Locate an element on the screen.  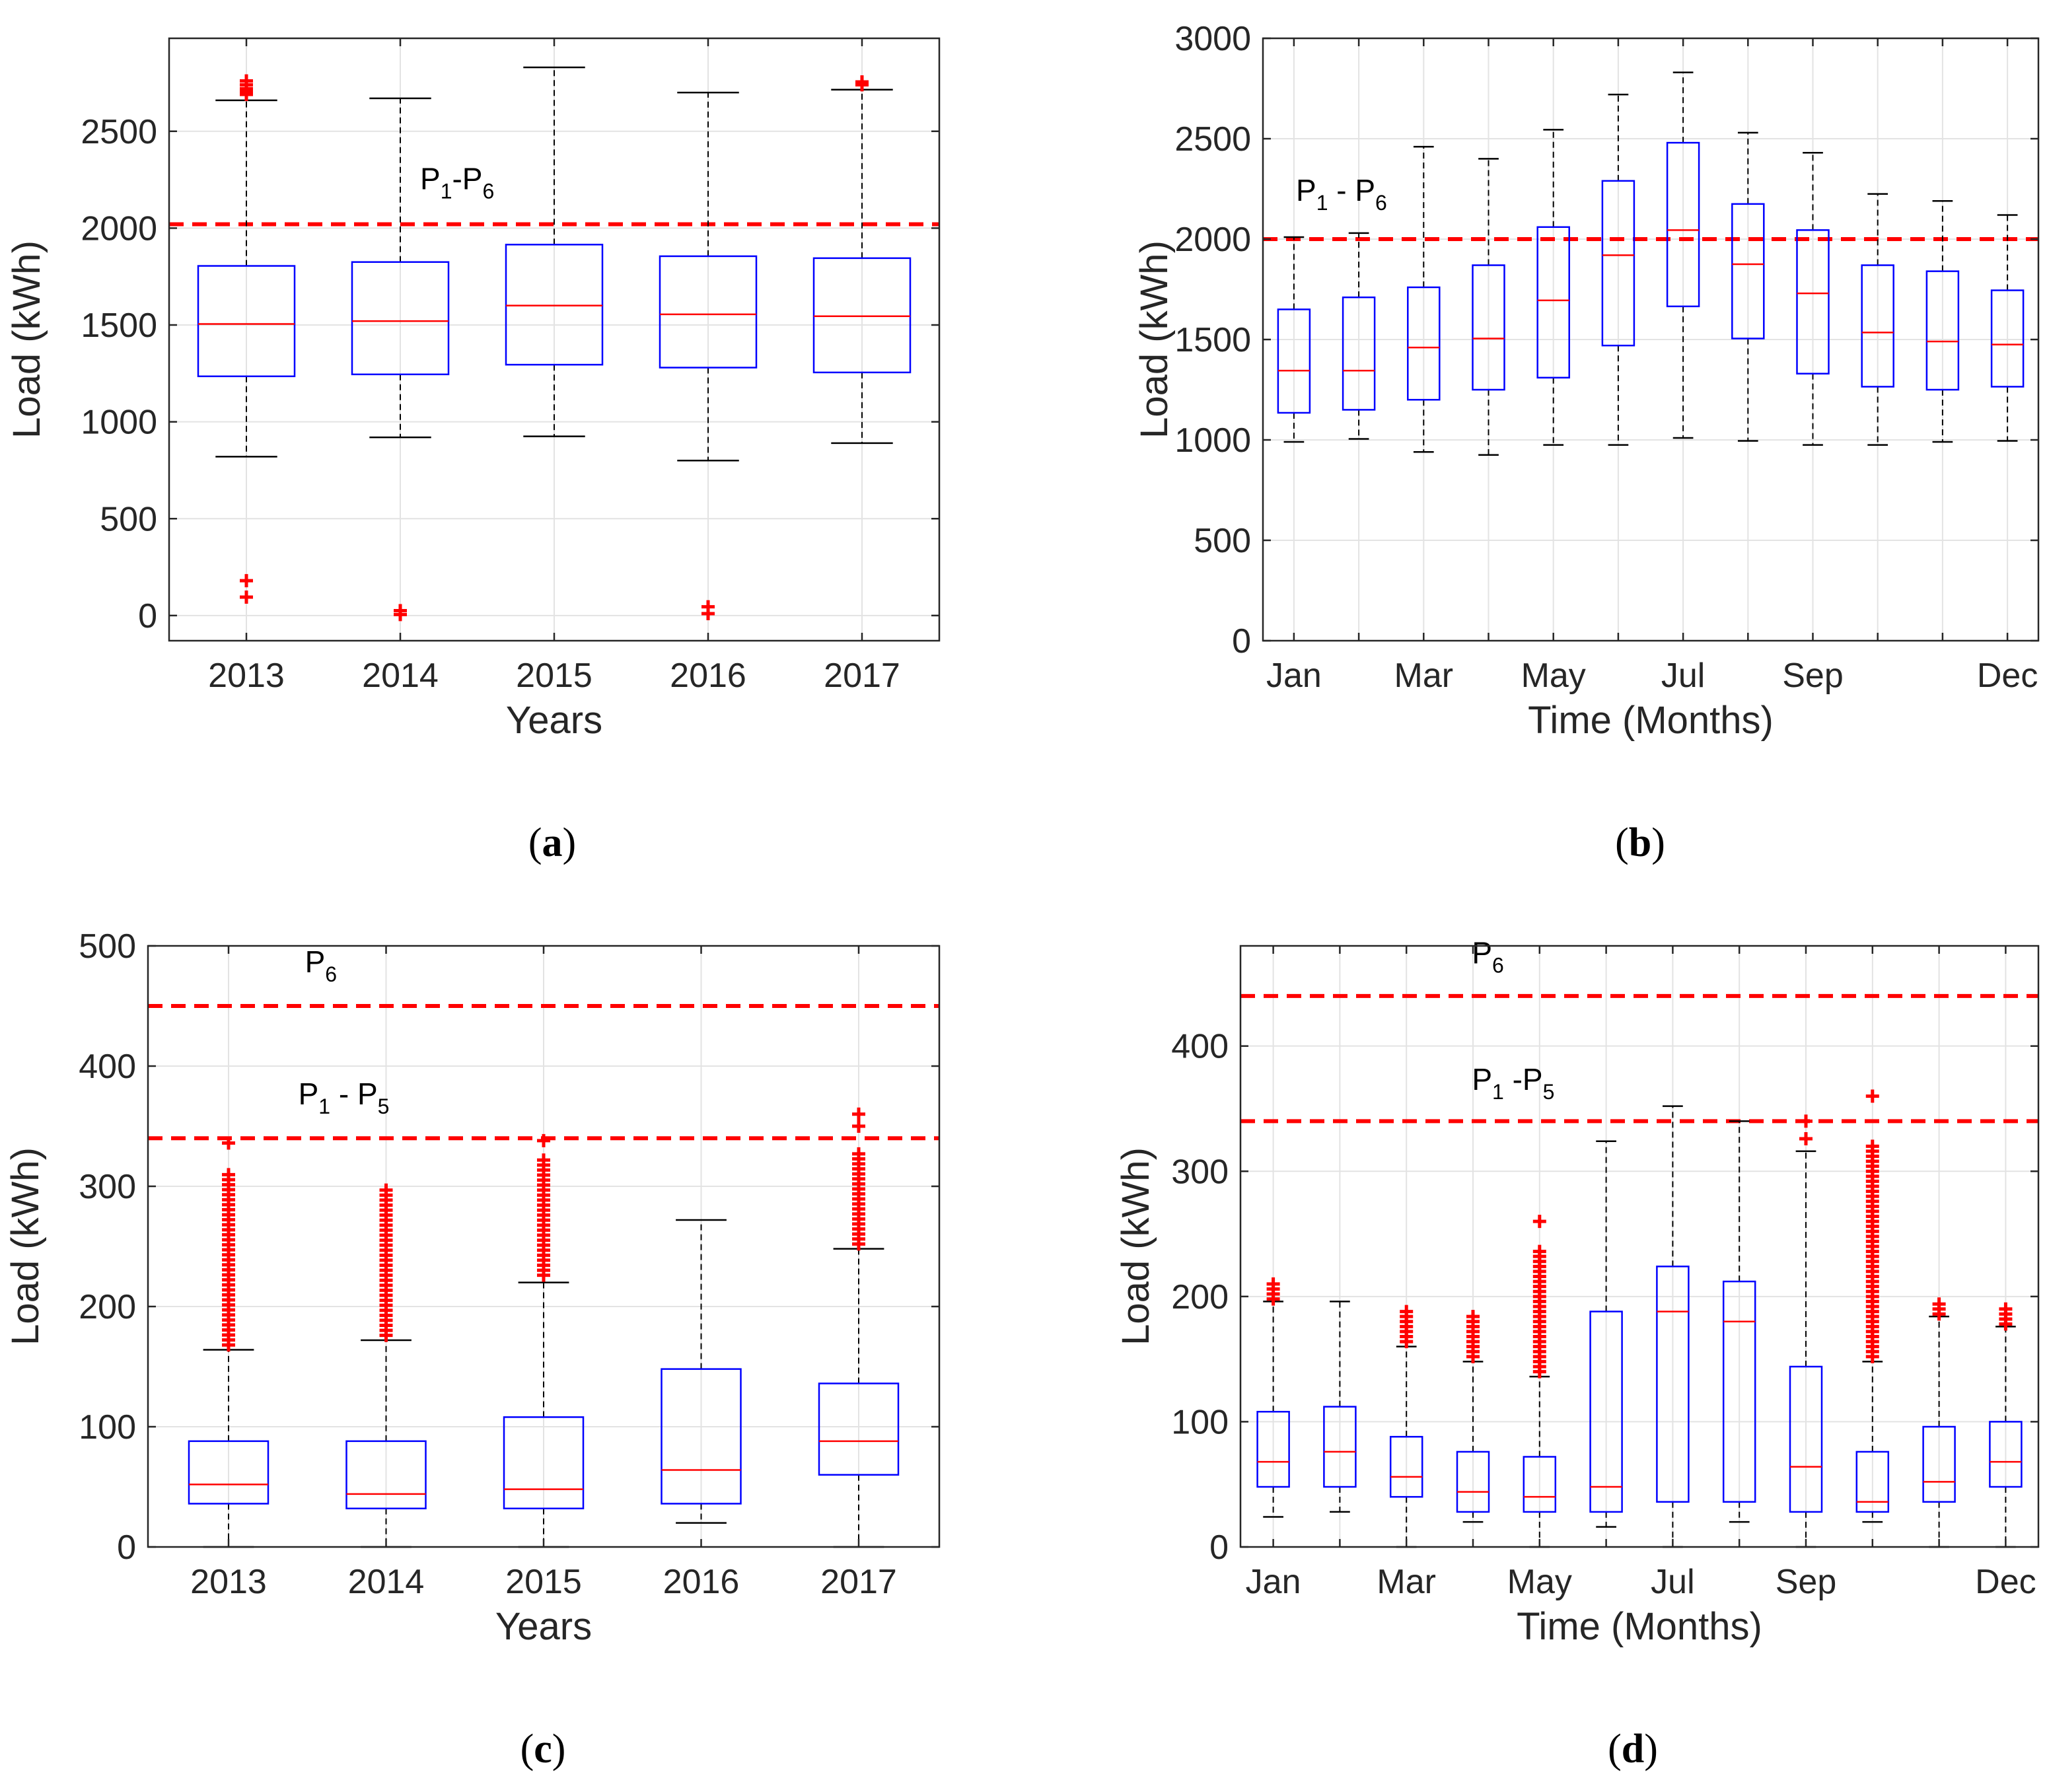
threshold-label: P1 -P5 is located at coordinates (1513, 1083).